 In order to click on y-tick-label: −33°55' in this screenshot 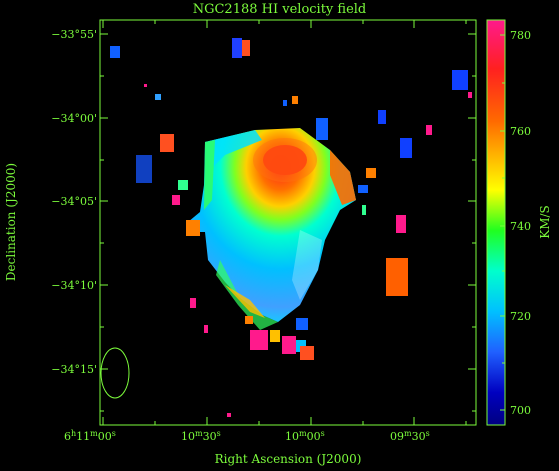, I will do `click(74, 34)`.